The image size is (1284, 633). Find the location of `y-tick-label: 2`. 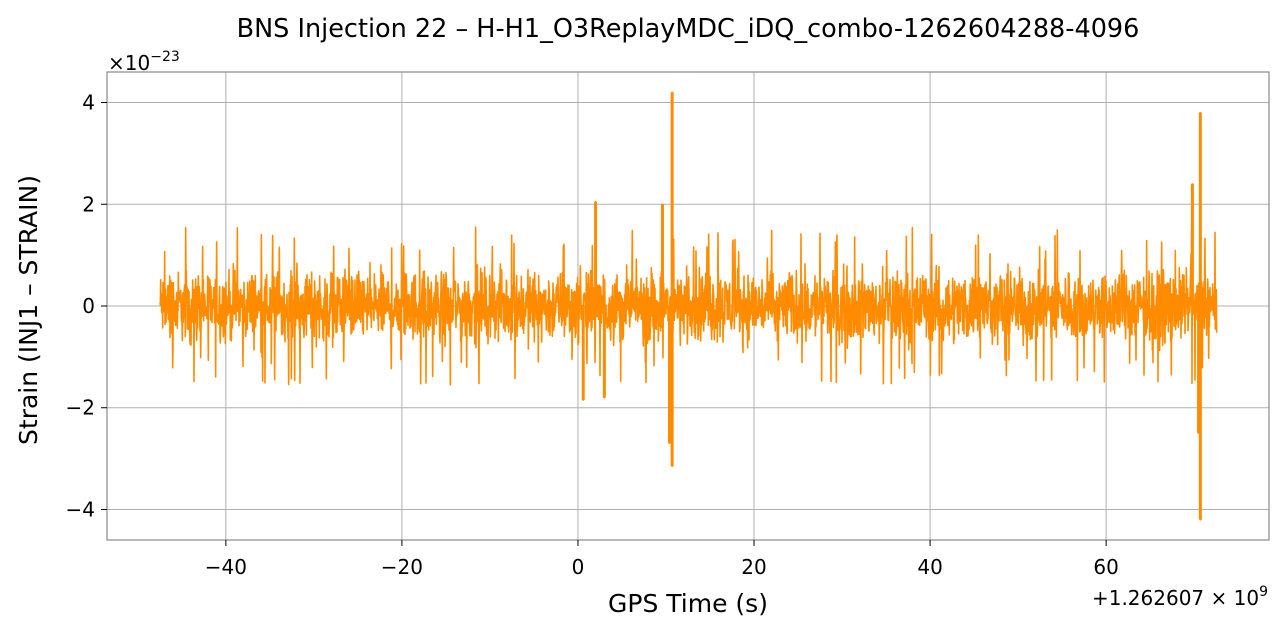

y-tick-label: 2 is located at coordinates (88, 204).